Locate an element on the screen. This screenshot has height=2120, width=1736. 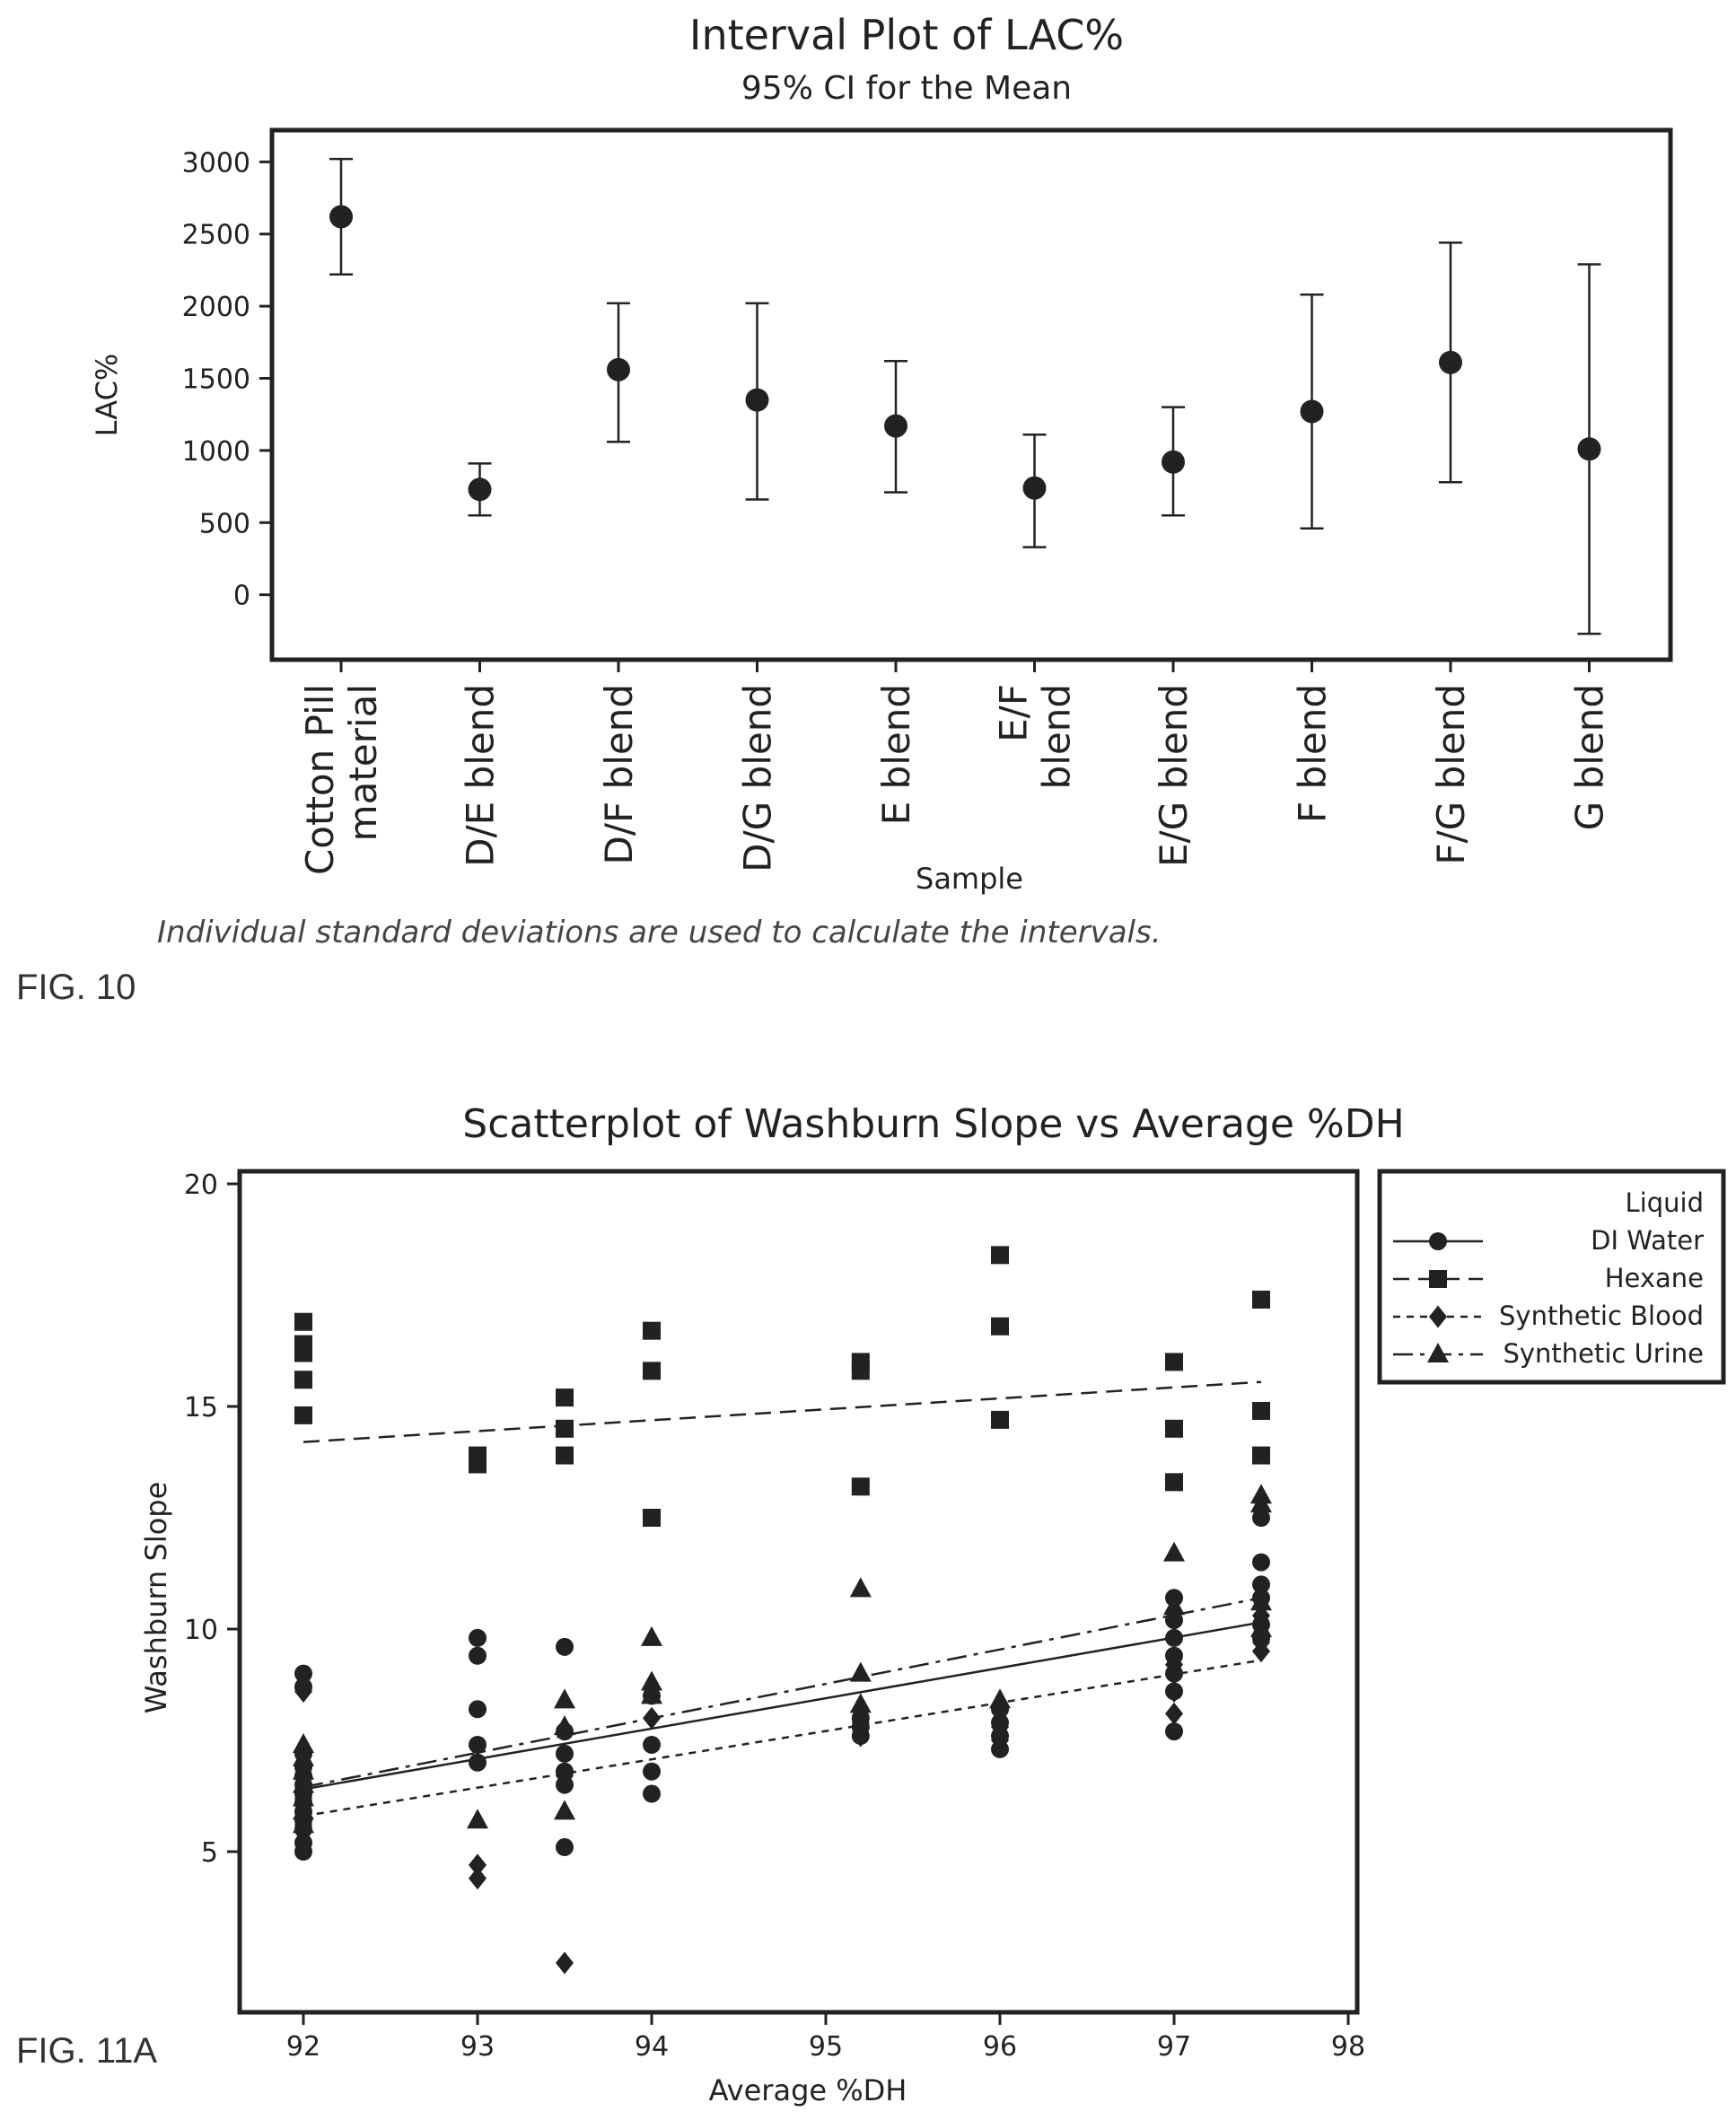
interval-x-tick-label: G blend is located at coordinates (1590, 757).